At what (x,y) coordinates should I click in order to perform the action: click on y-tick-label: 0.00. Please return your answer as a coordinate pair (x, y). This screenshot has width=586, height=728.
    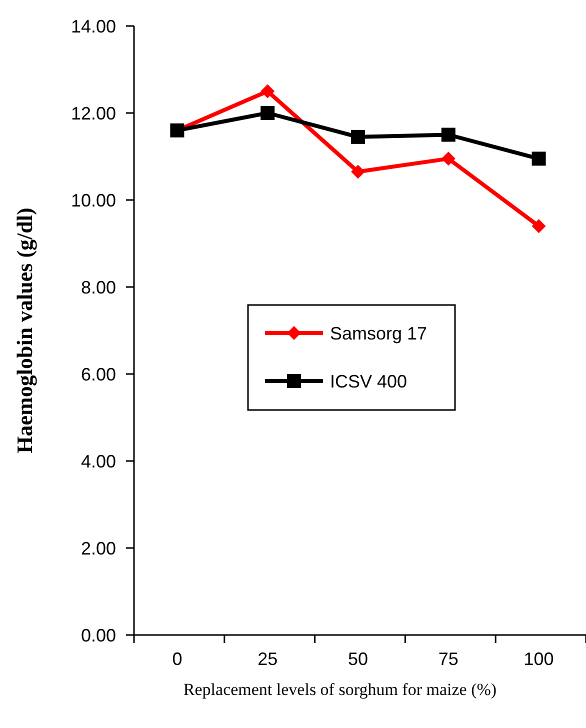
    Looking at the image, I should click on (98, 635).